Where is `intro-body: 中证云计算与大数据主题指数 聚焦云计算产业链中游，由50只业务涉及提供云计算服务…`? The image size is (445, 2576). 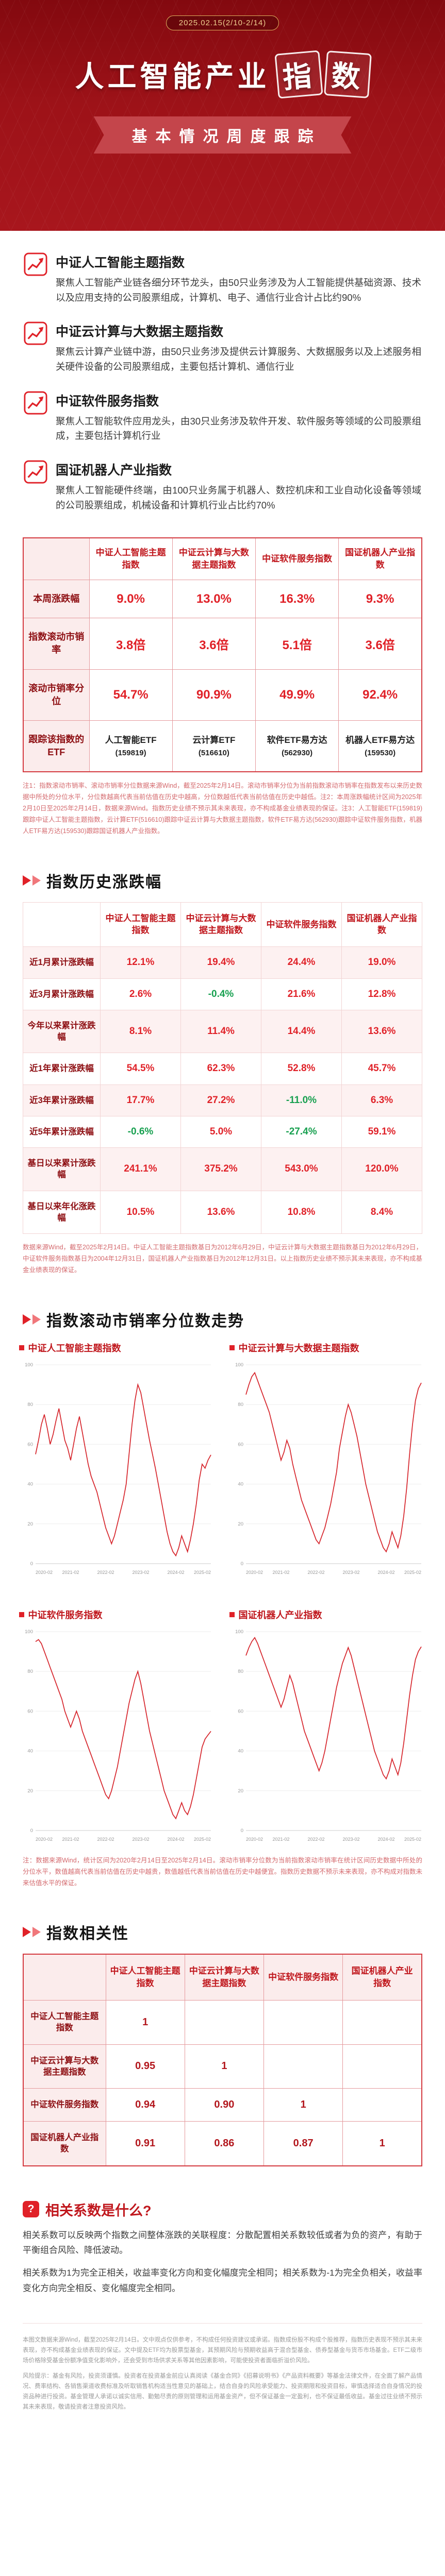 intro-body: 中证云计算与大数据主题指数 聚焦云计算产业链中游，由50只业务涉及提供云计算服务… is located at coordinates (239, 347).